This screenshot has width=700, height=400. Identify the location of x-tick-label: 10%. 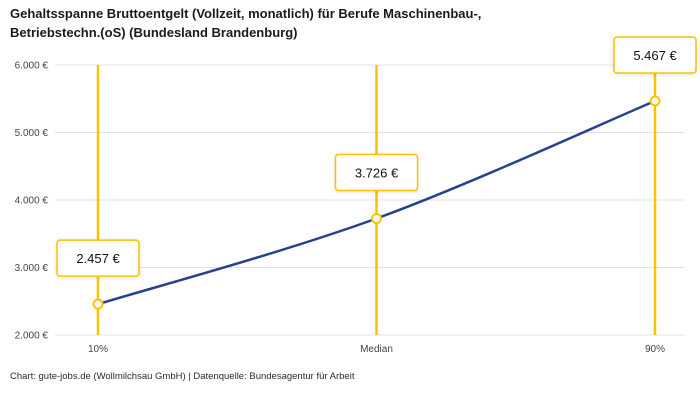
(98, 349).